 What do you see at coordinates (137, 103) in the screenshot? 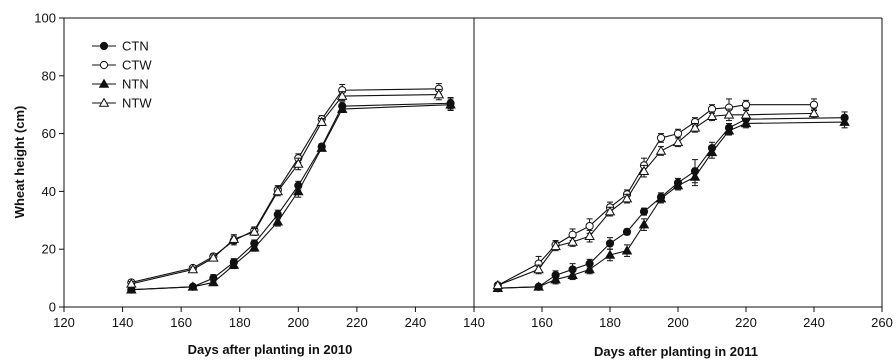
I see `legend-label: NTW` at bounding box center [137, 103].